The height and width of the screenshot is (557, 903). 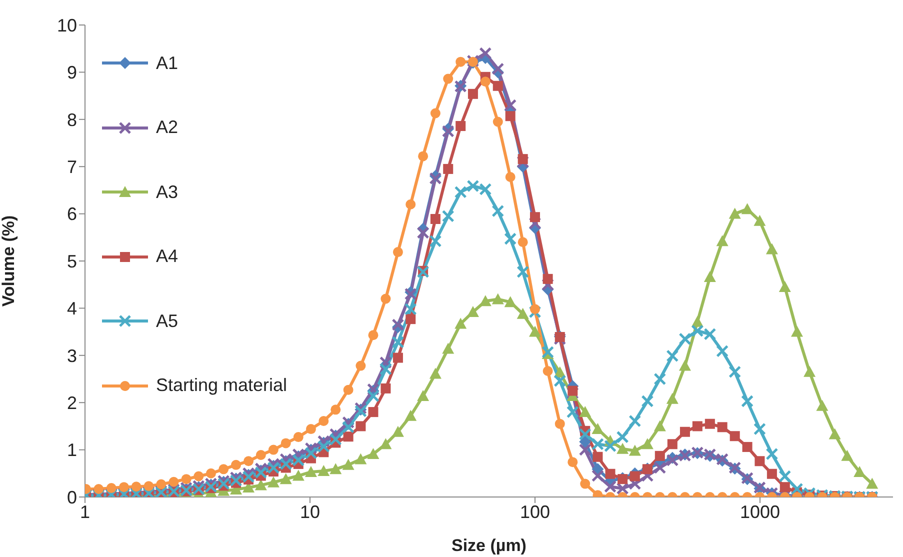 What do you see at coordinates (310, 512) in the screenshot?
I see `x-tick-label: 10` at bounding box center [310, 512].